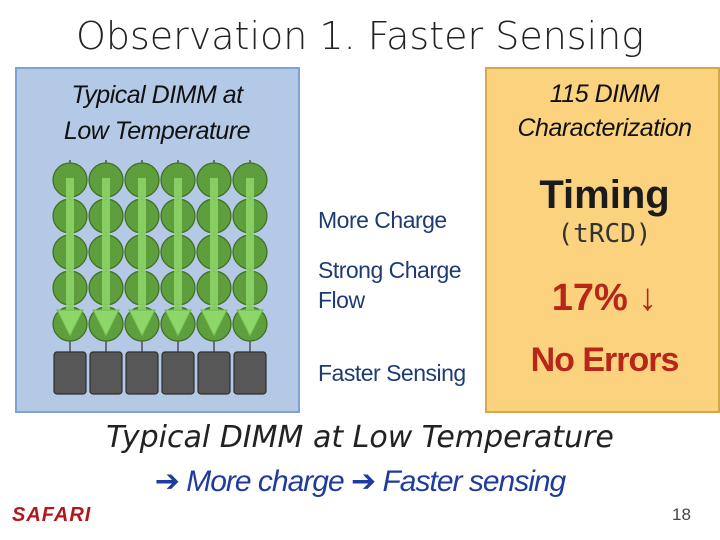 This screenshot has height=540, width=720. Describe the element at coordinates (474, 481) in the screenshot. I see `summary-faster-sensing: Faster sensing` at that location.